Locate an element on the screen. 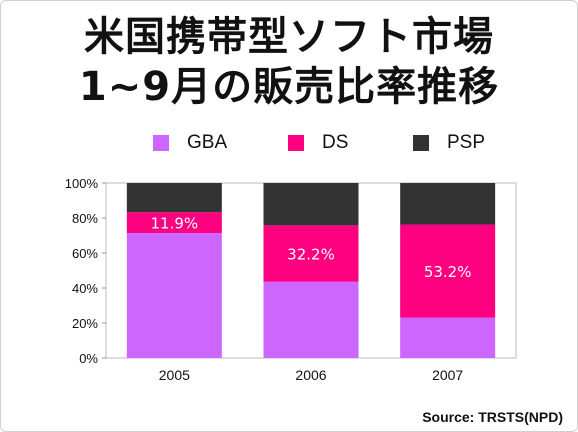 The width and height of the screenshot is (578, 432). bar-psp-2006 is located at coordinates (311, 204).